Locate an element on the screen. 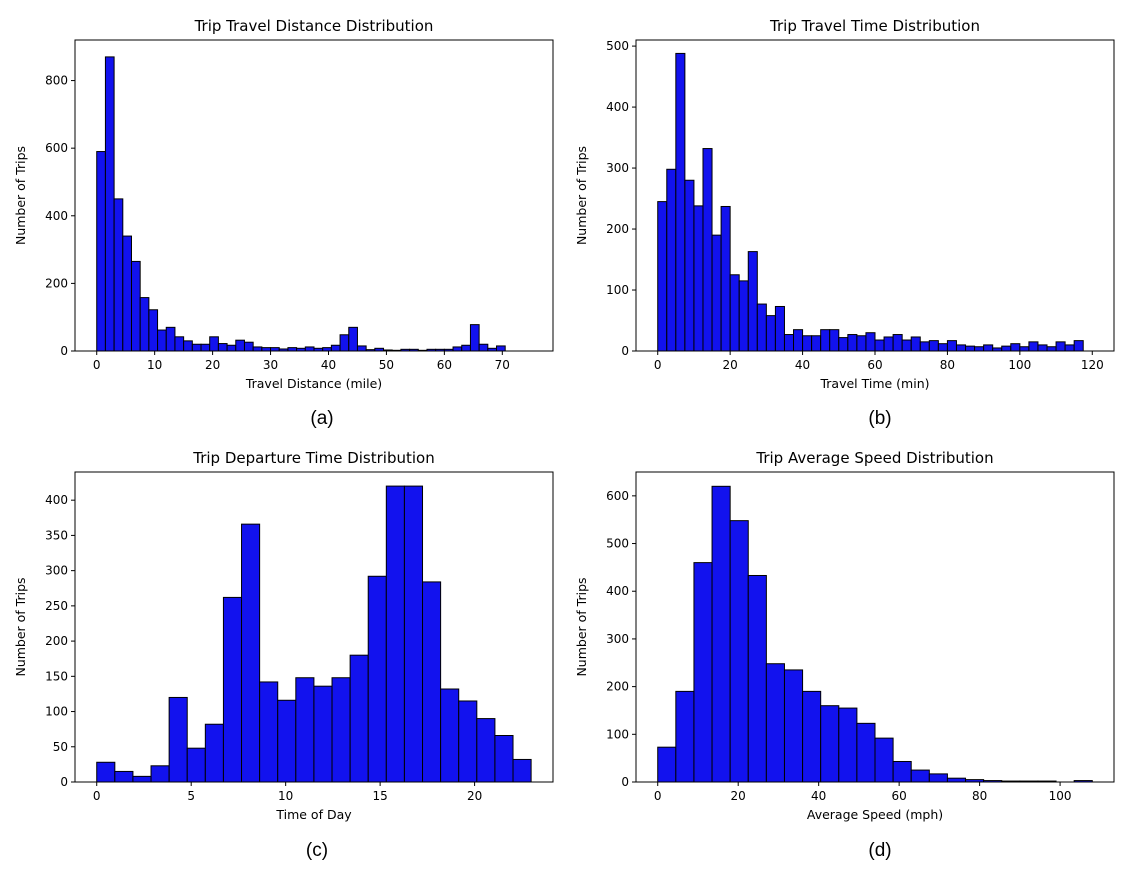  x-tick-label: 80 is located at coordinates (979, 796).